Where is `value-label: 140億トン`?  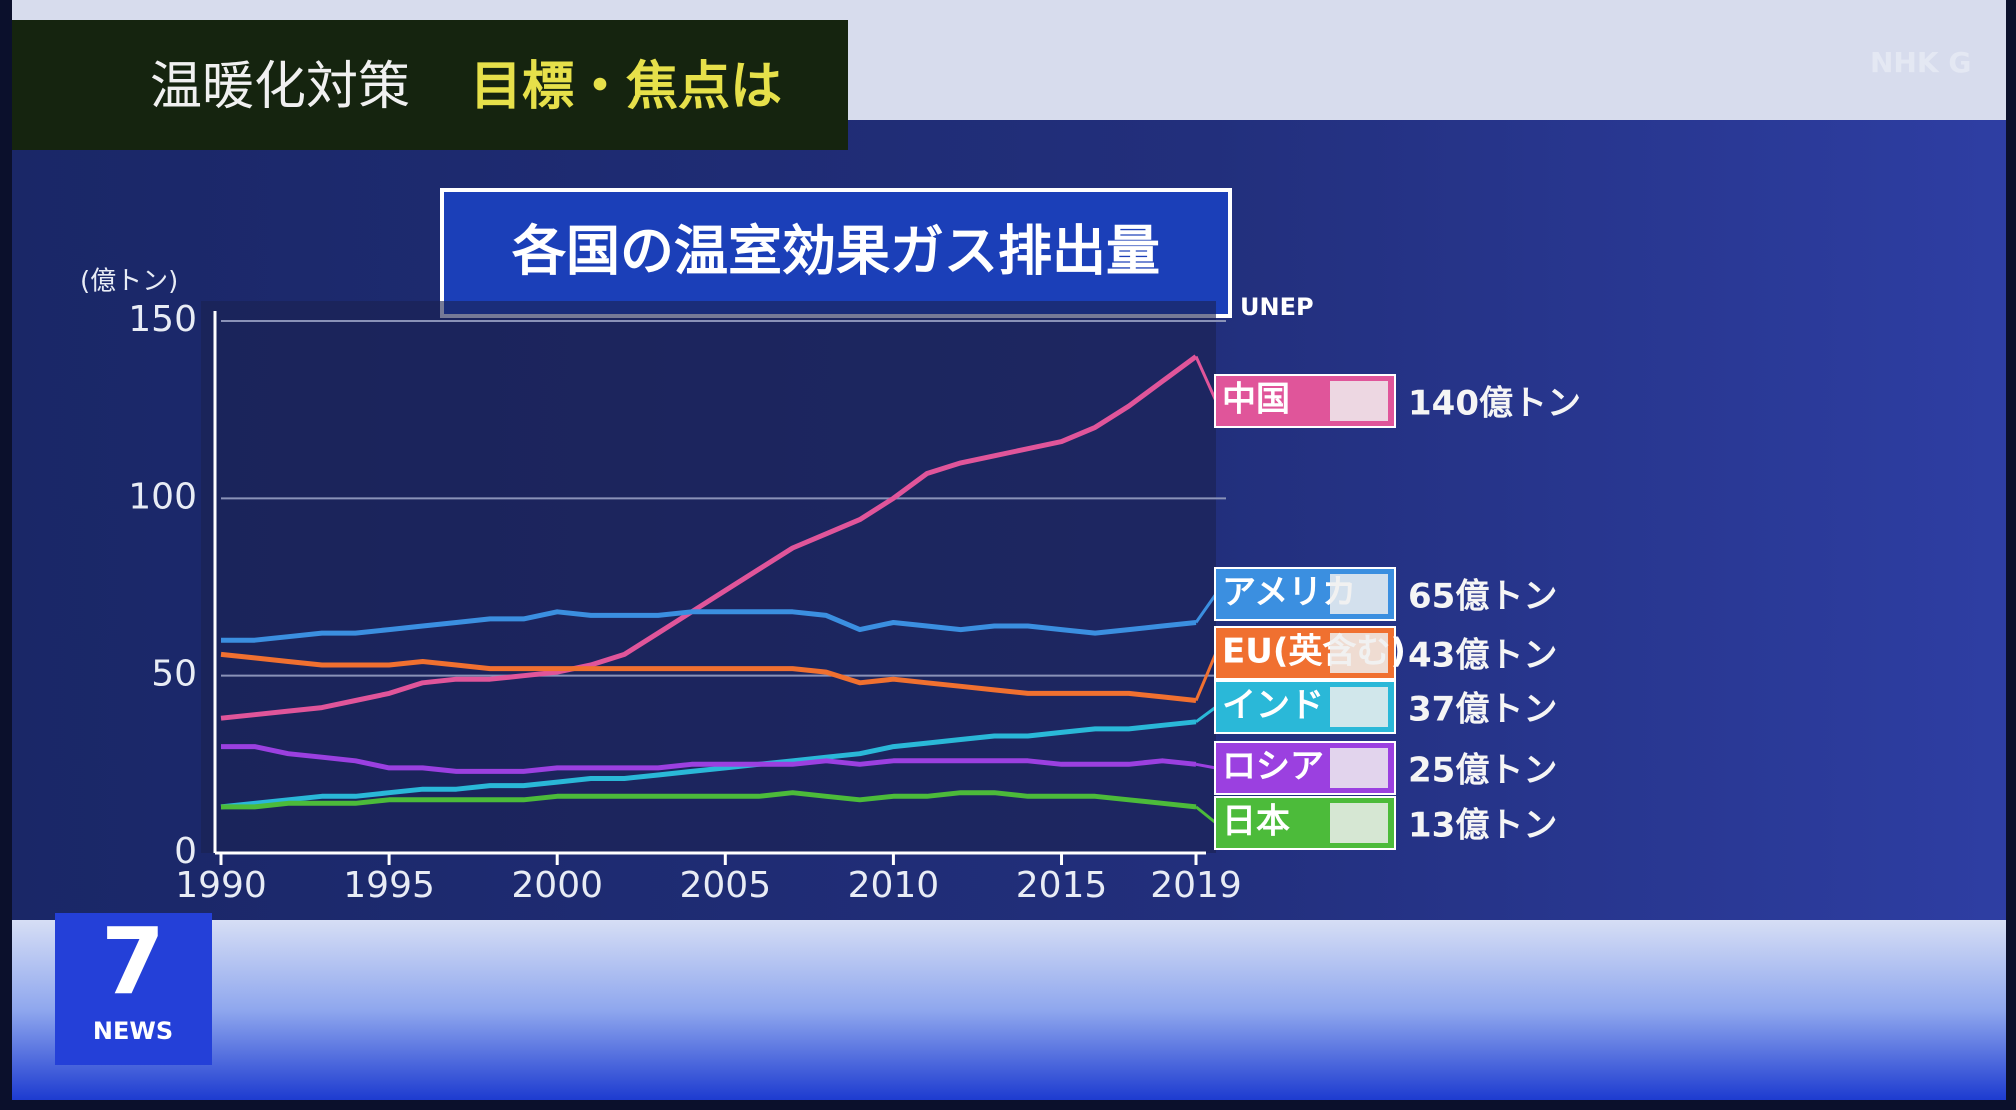
value-label: 140億トン is located at coordinates (1494, 404).